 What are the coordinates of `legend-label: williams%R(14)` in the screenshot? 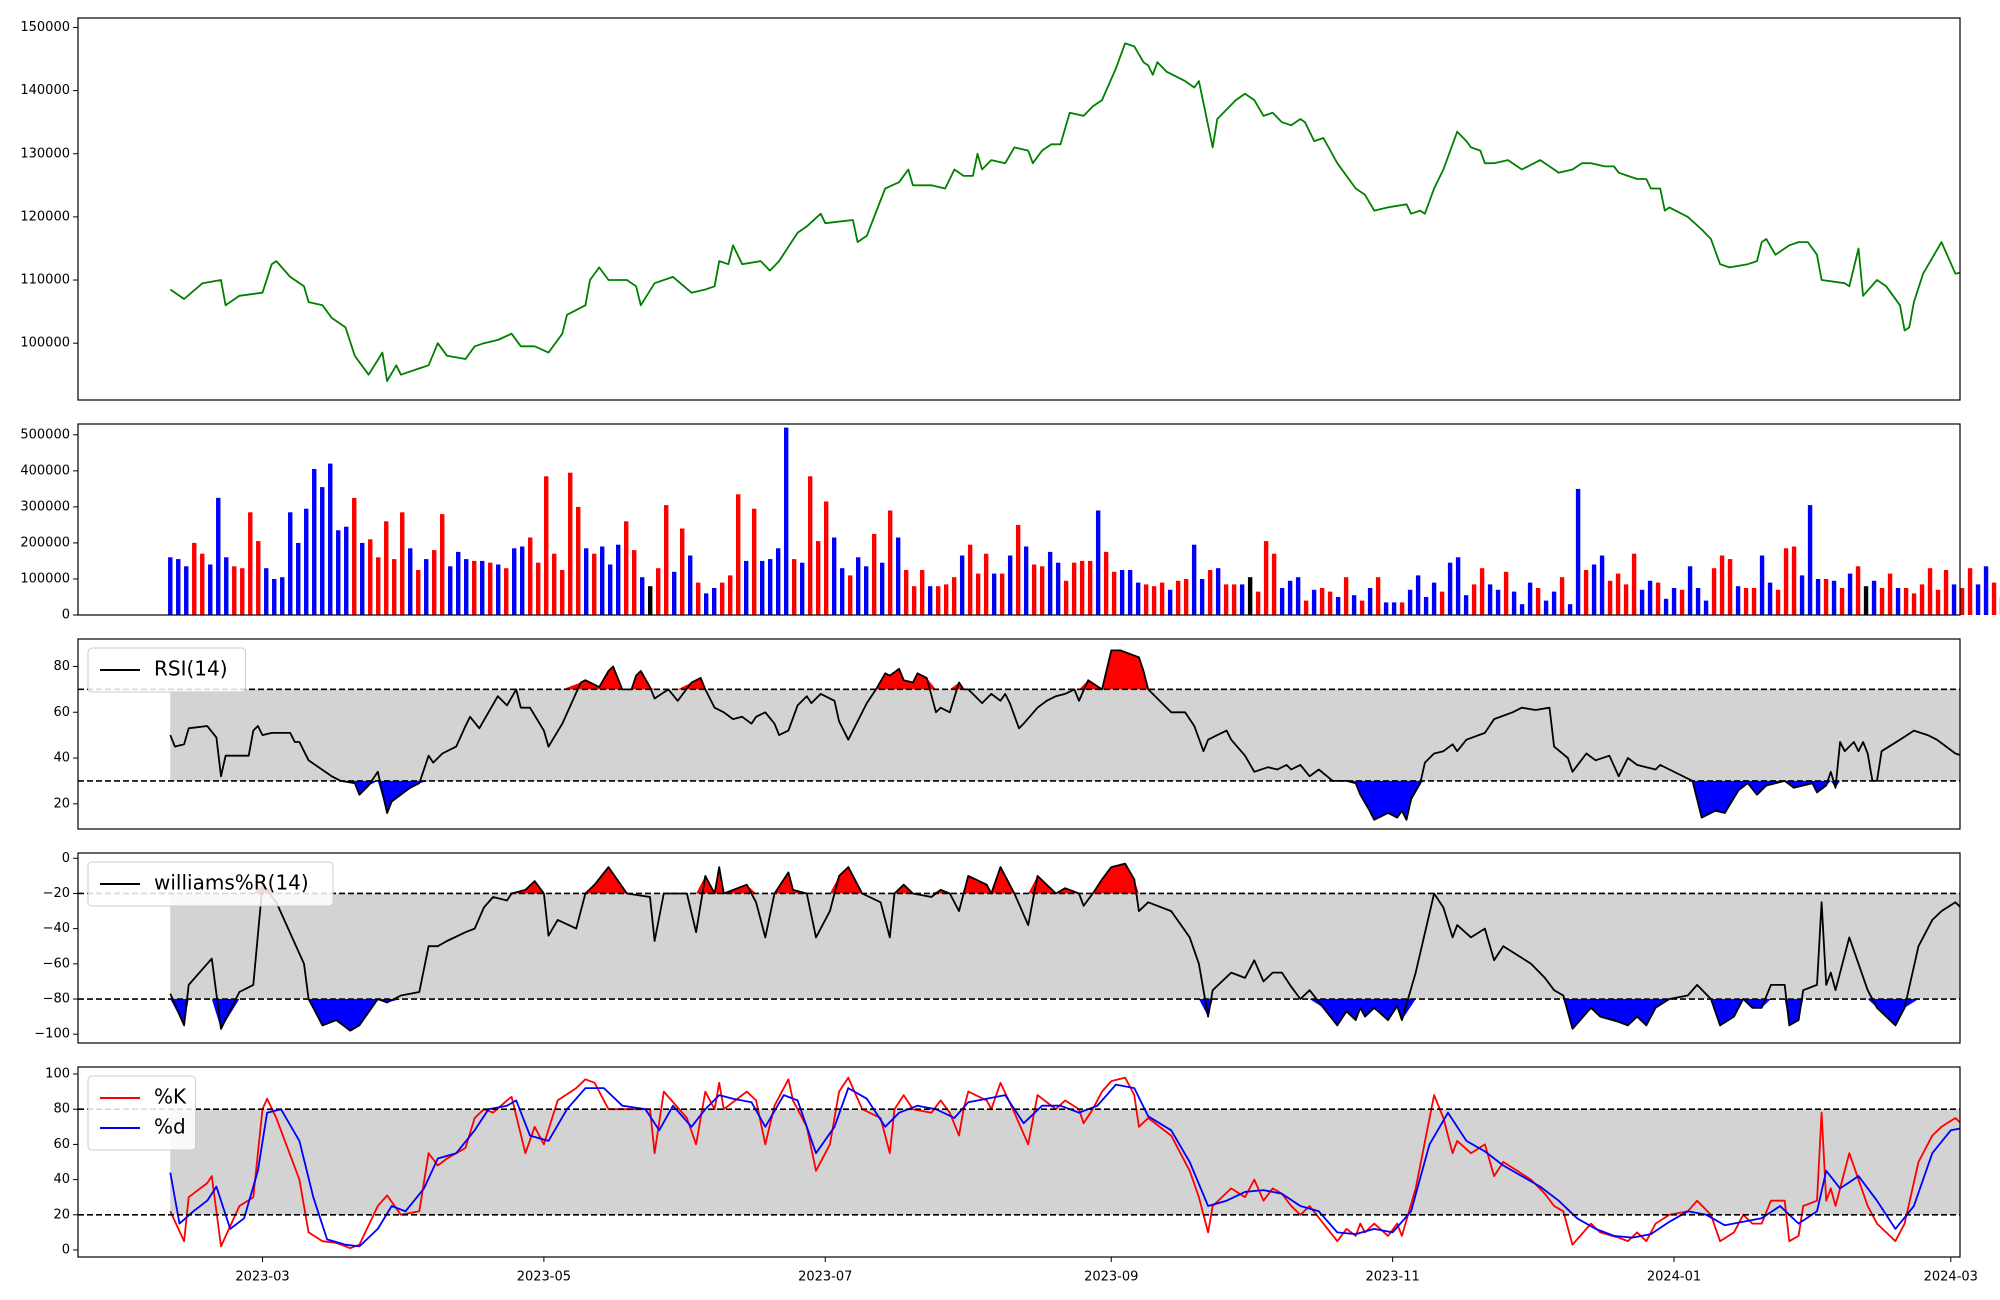 It's located at (231, 883).